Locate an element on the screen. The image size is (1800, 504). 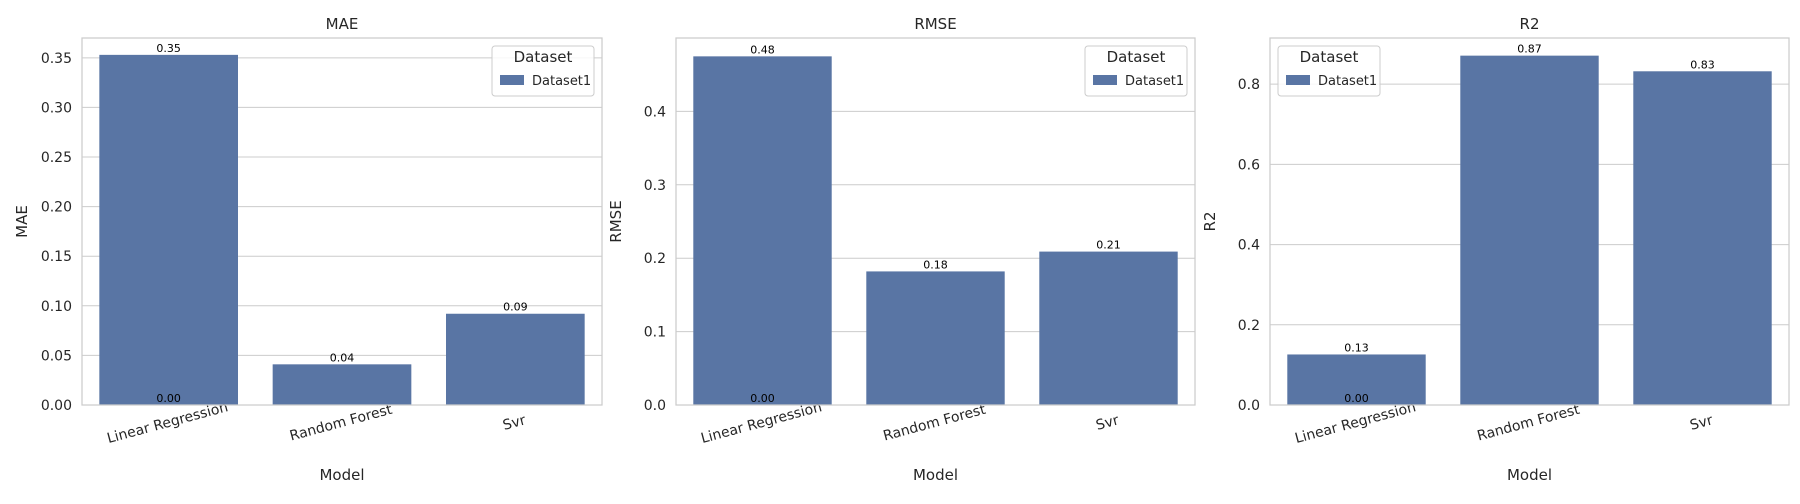
bar-value-label: 0.48 is located at coordinates (762, 49).